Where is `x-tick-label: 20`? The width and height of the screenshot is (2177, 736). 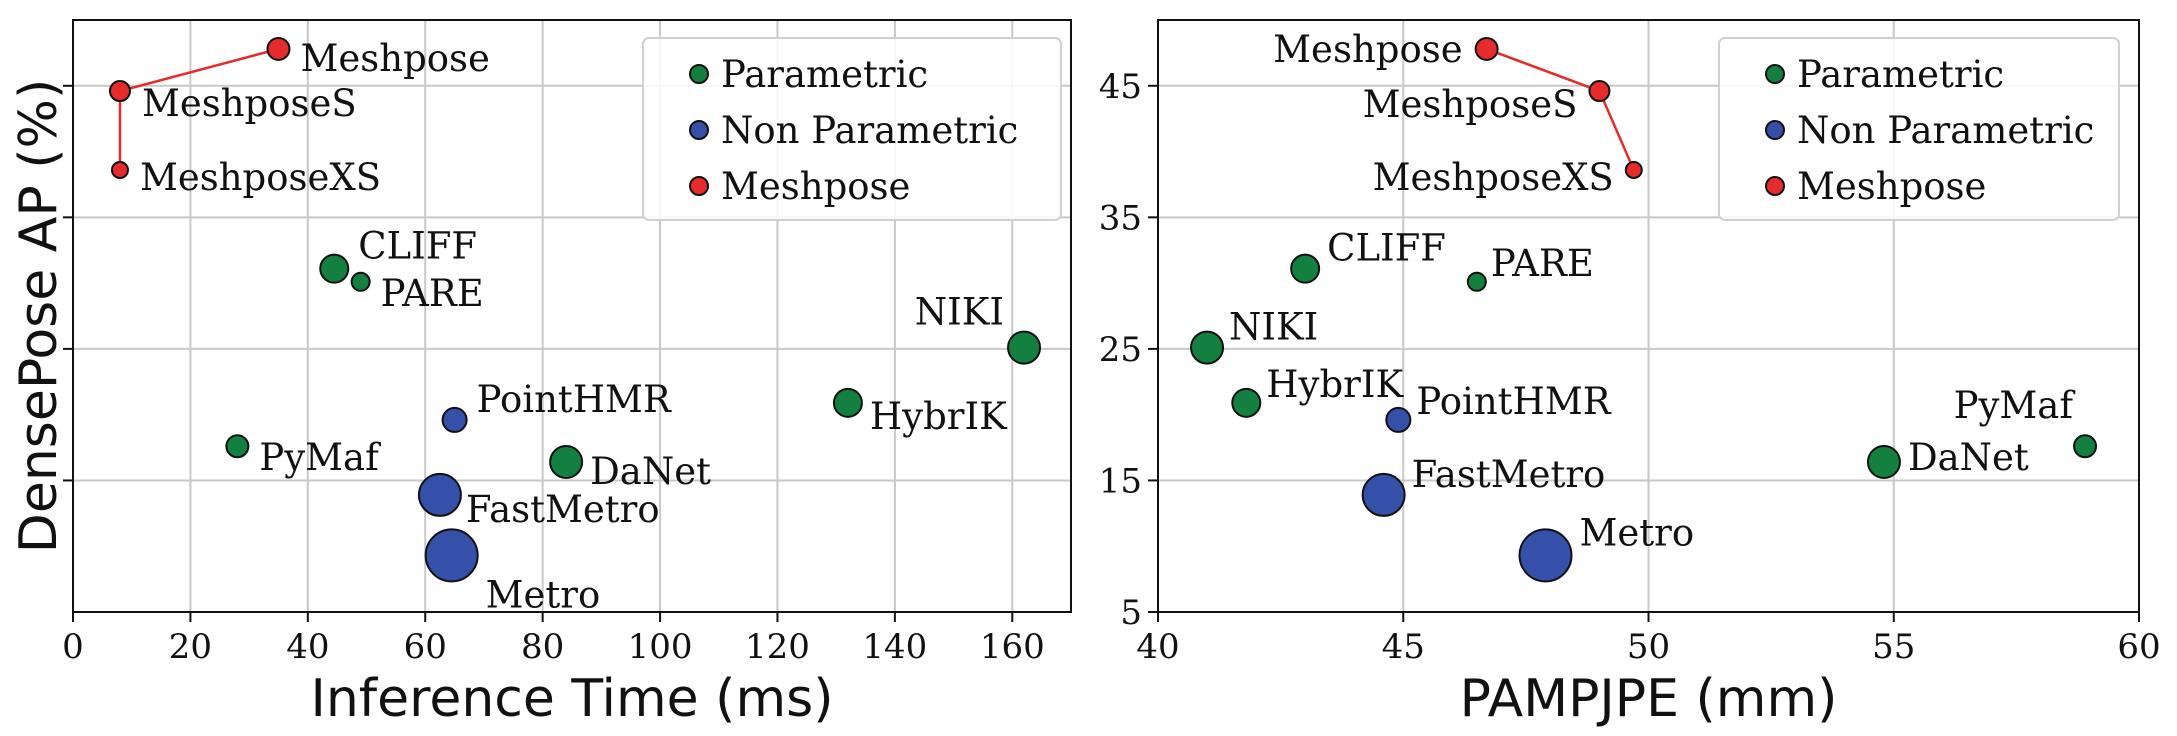
x-tick-label: 20 is located at coordinates (190, 647).